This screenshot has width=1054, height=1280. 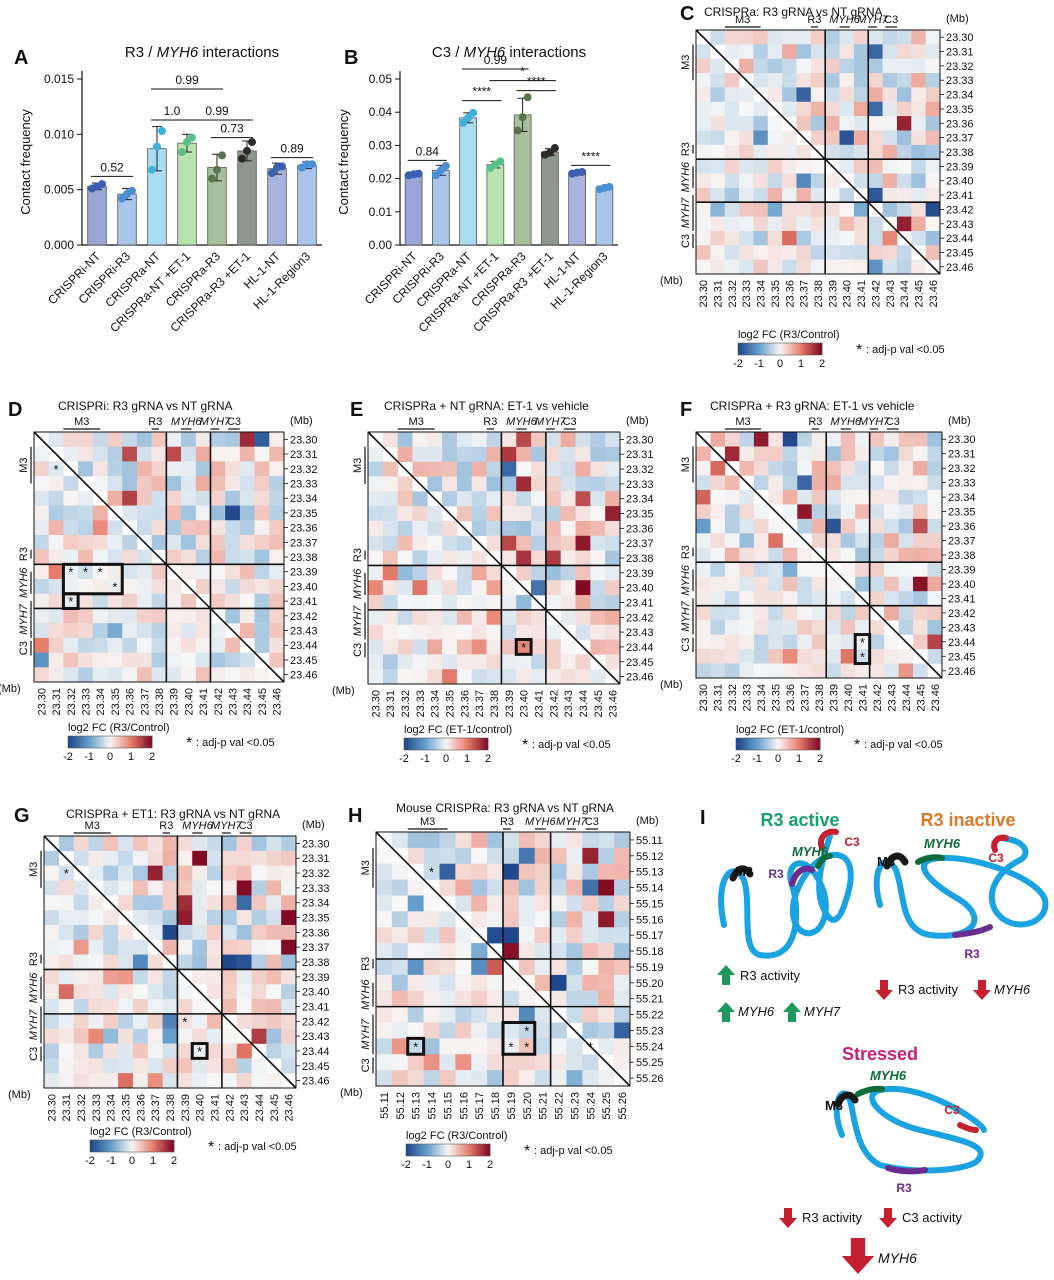 I want to click on y-tick-label: 0.05, so click(x=381, y=79).